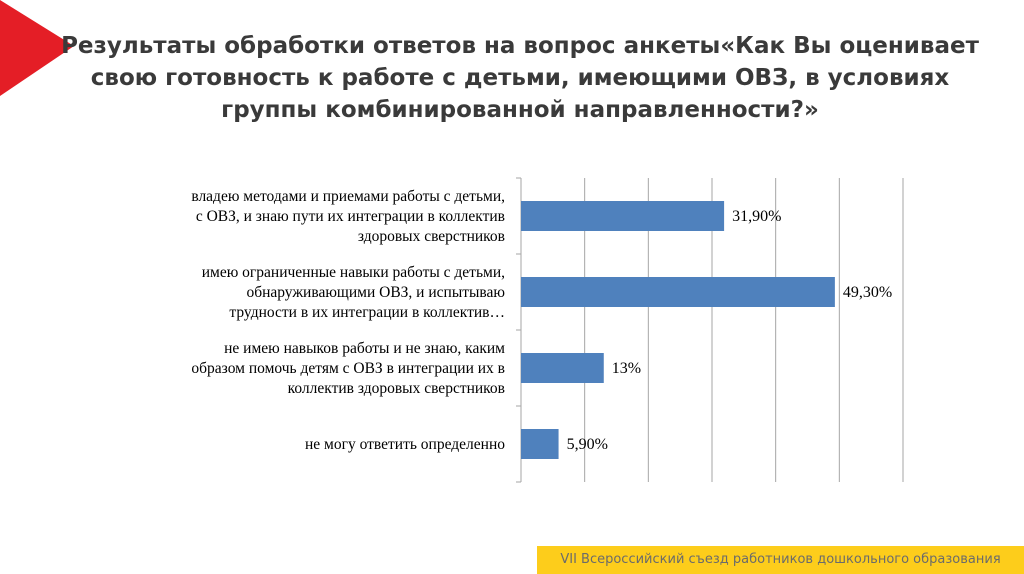  What do you see at coordinates (396, 388) in the screenshot?
I see `category-label: коллектив здоровых сверстников` at bounding box center [396, 388].